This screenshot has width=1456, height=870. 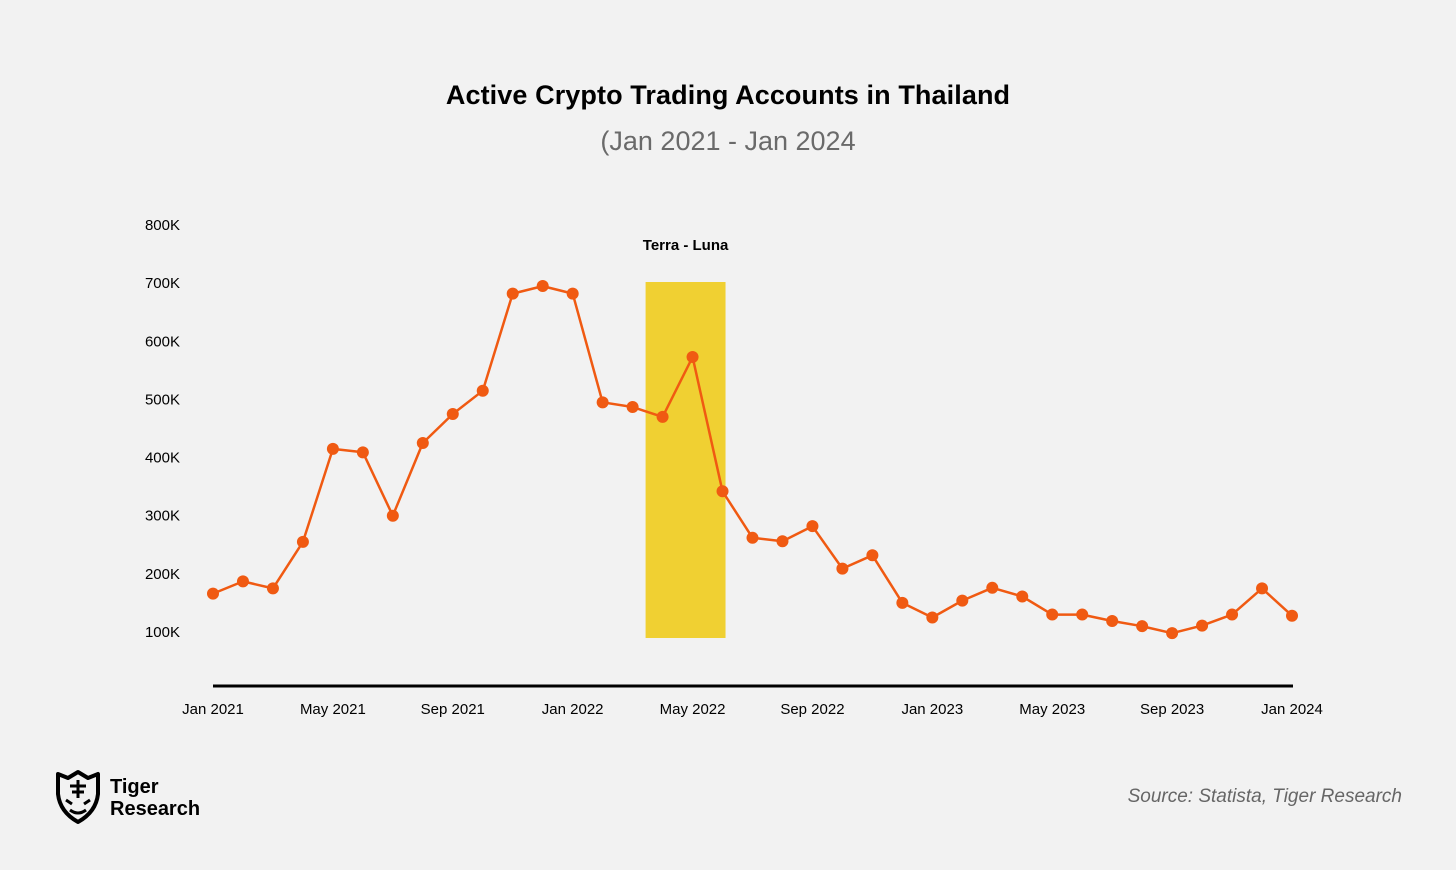 I want to click on x-tick-label: Sep 2021, so click(x=453, y=709).